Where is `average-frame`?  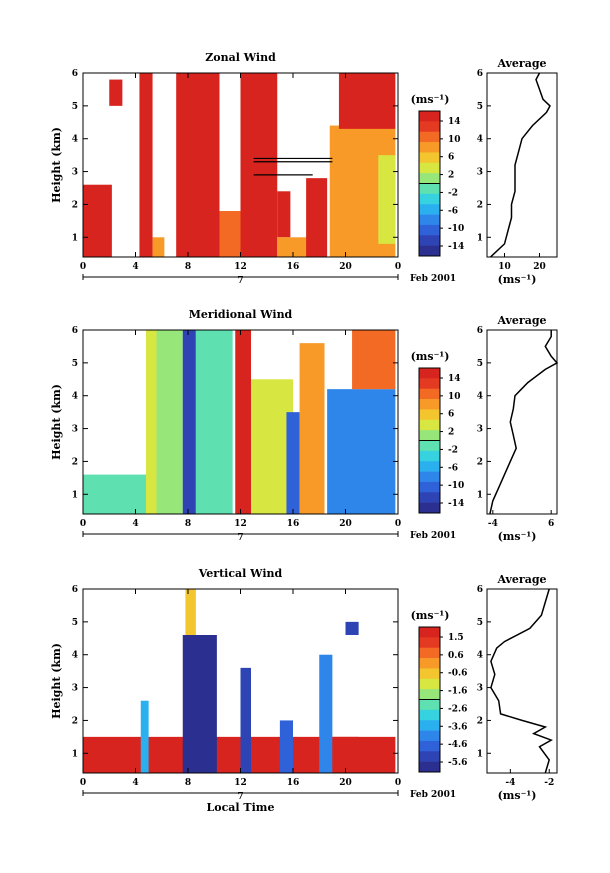 average-frame is located at coordinates (522, 681).